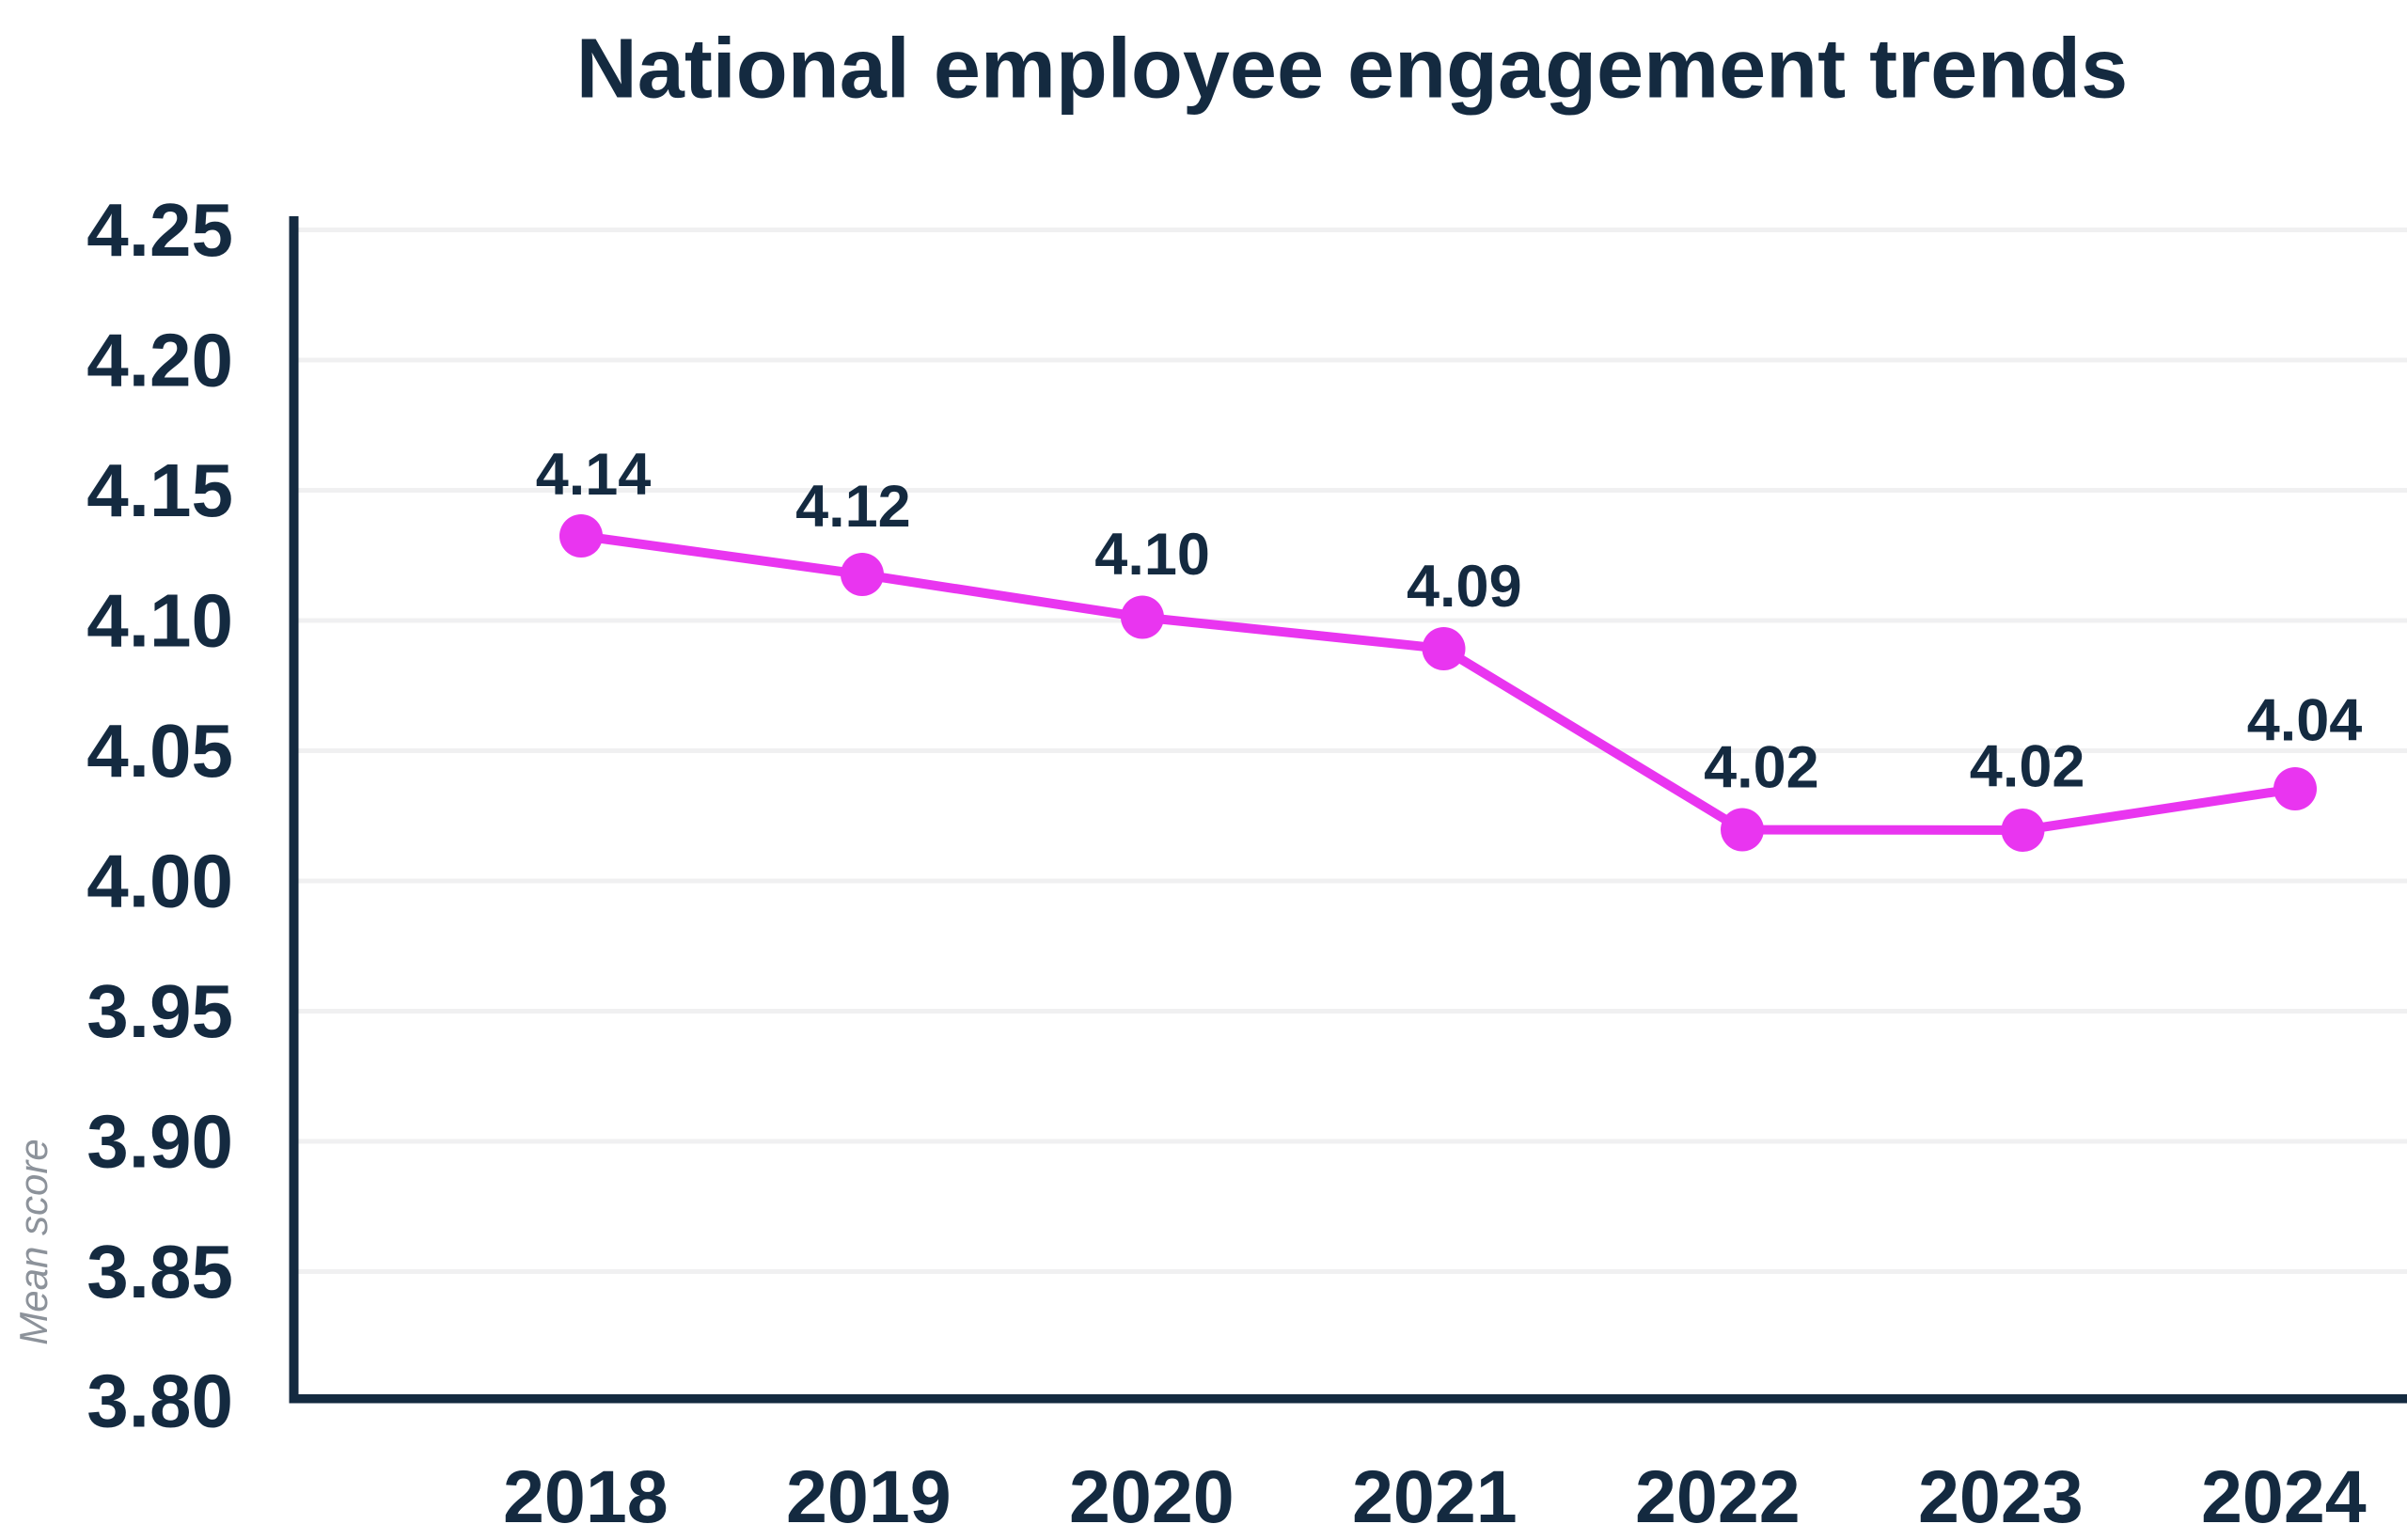 Image resolution: width=2407 pixels, height=1540 pixels. What do you see at coordinates (1152, 1496) in the screenshot?
I see `svg-text: 2020` at bounding box center [1152, 1496].